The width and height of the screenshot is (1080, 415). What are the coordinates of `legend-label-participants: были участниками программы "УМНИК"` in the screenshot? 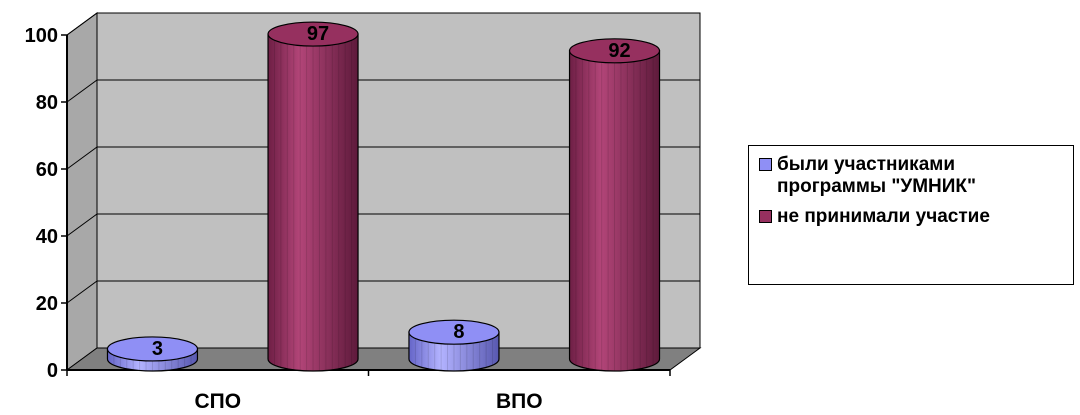 It's located at (877, 175).